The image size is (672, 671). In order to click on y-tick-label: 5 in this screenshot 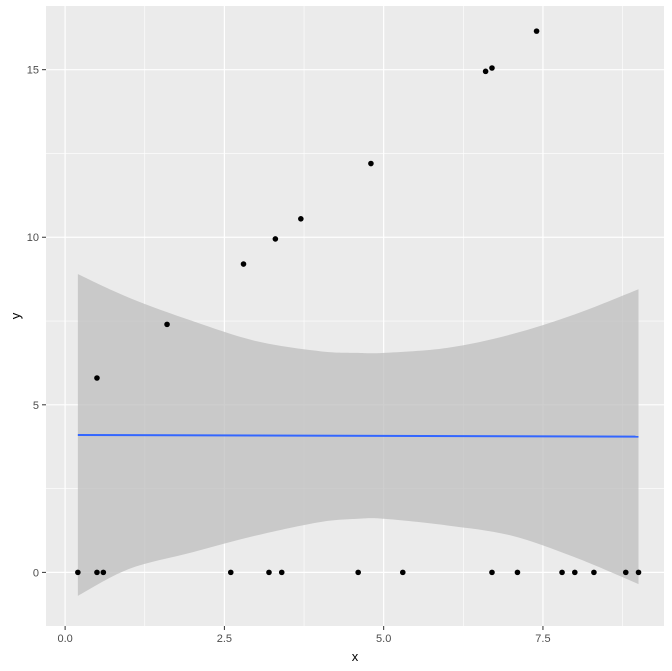, I will do `click(36, 406)`.